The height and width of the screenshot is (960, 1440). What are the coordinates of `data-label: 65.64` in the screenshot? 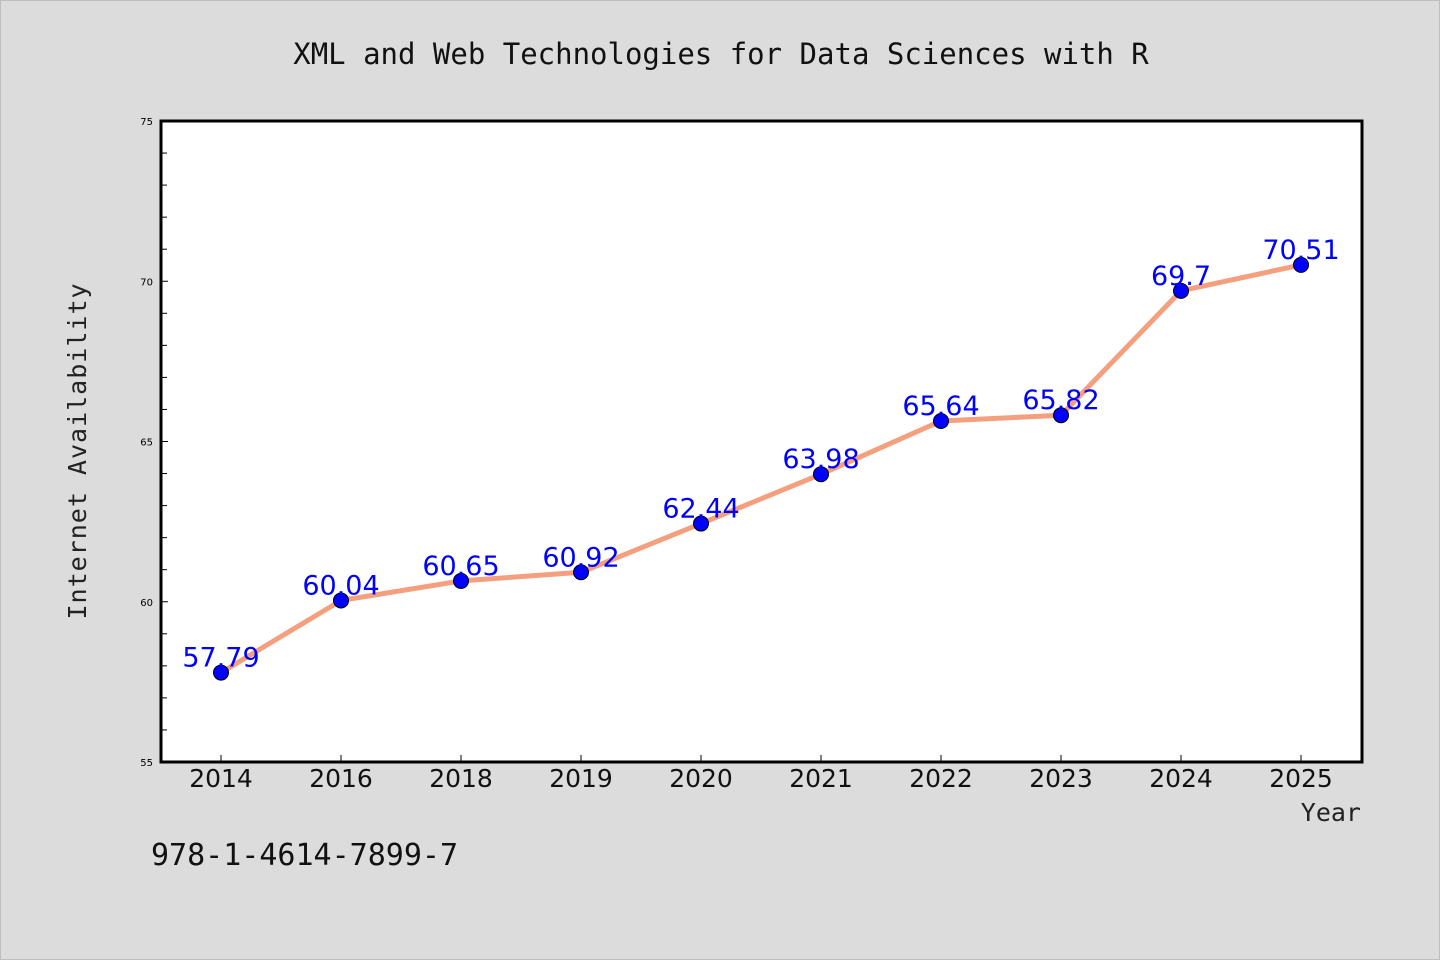 It's located at (940, 406).